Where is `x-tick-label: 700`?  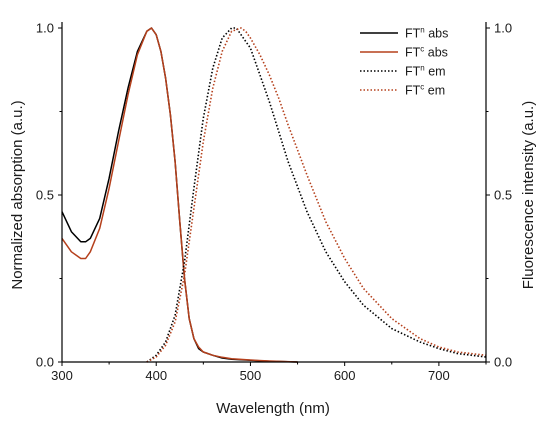 x-tick-label: 700 is located at coordinates (439, 375).